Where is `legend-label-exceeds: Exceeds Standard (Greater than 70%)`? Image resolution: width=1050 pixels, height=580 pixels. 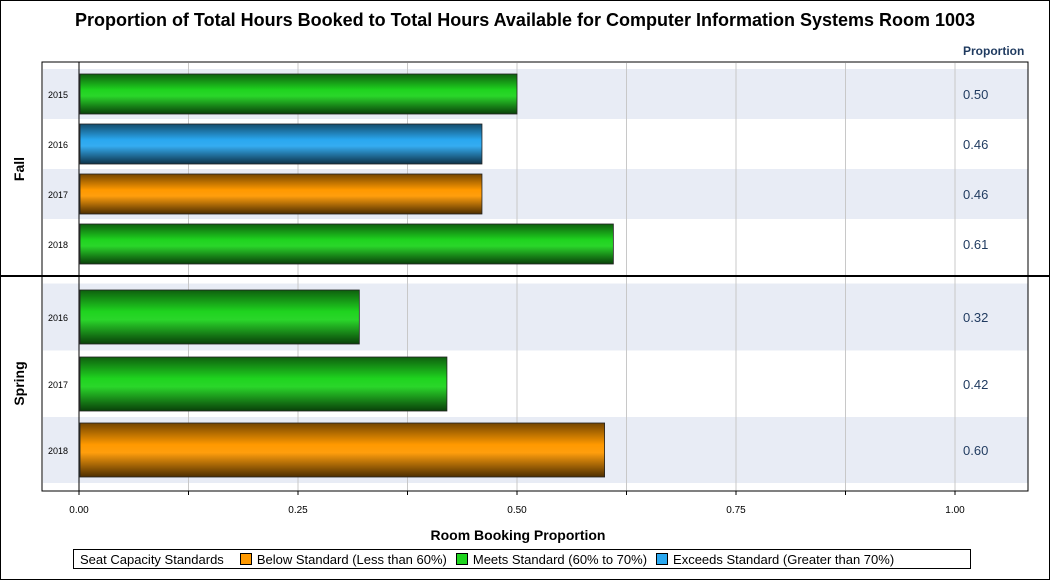
legend-label-exceeds: Exceeds Standard (Greater than 70%) is located at coordinates (784, 559).